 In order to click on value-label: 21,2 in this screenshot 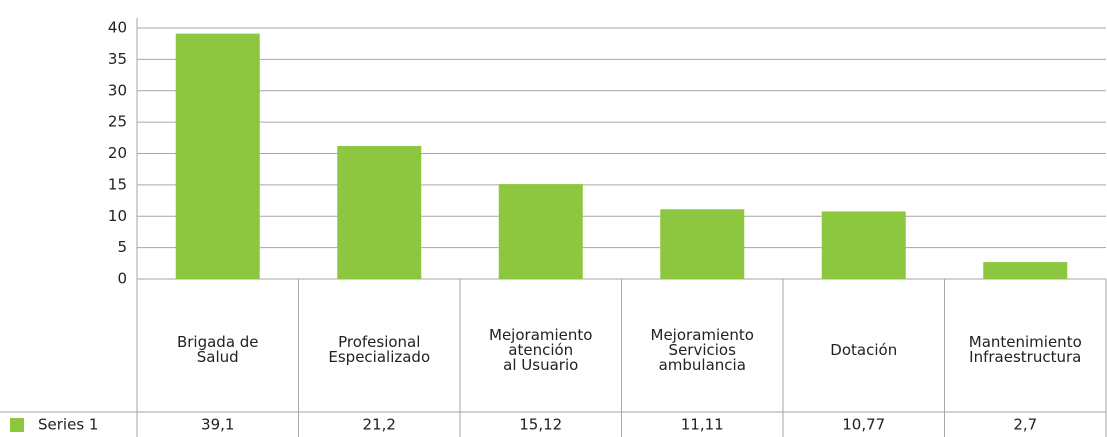, I will do `click(379, 425)`.